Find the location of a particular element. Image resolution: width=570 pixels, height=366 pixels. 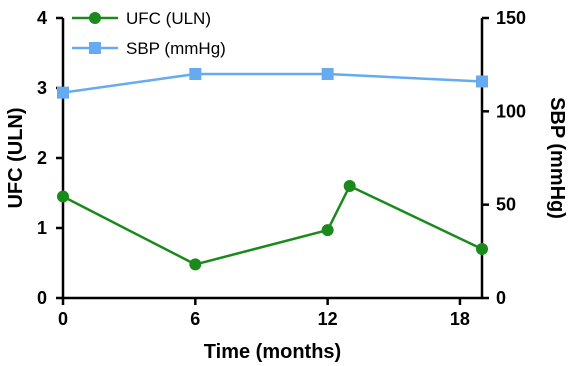

y-tick-label: 0 is located at coordinates (42, 298).